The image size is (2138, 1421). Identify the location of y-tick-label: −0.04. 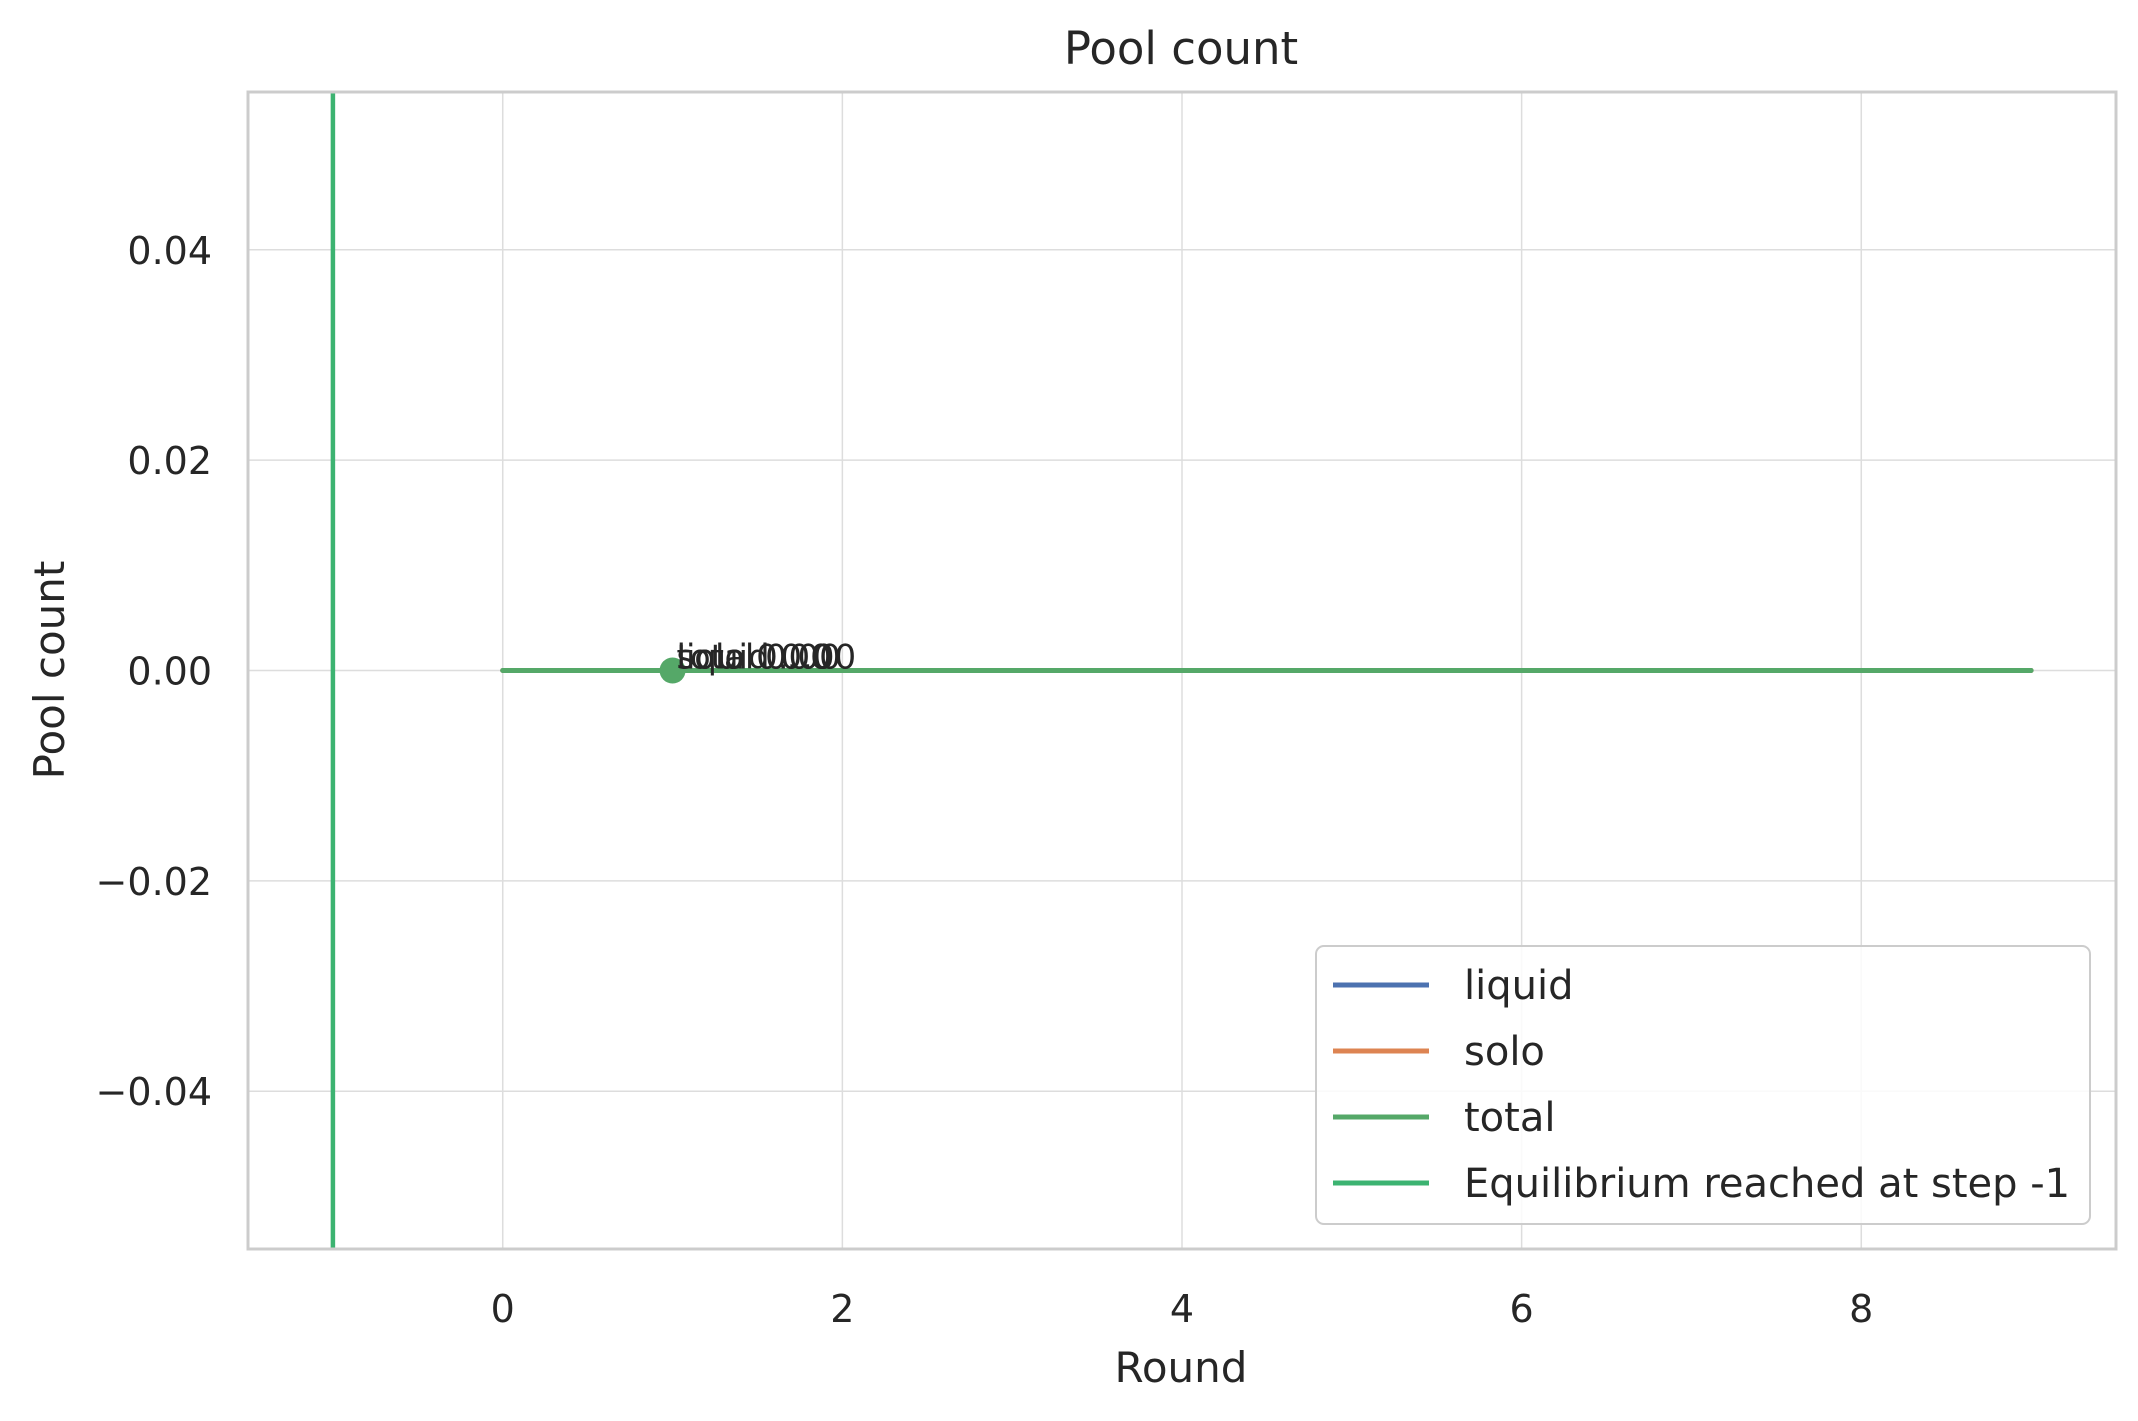
(154, 1092).